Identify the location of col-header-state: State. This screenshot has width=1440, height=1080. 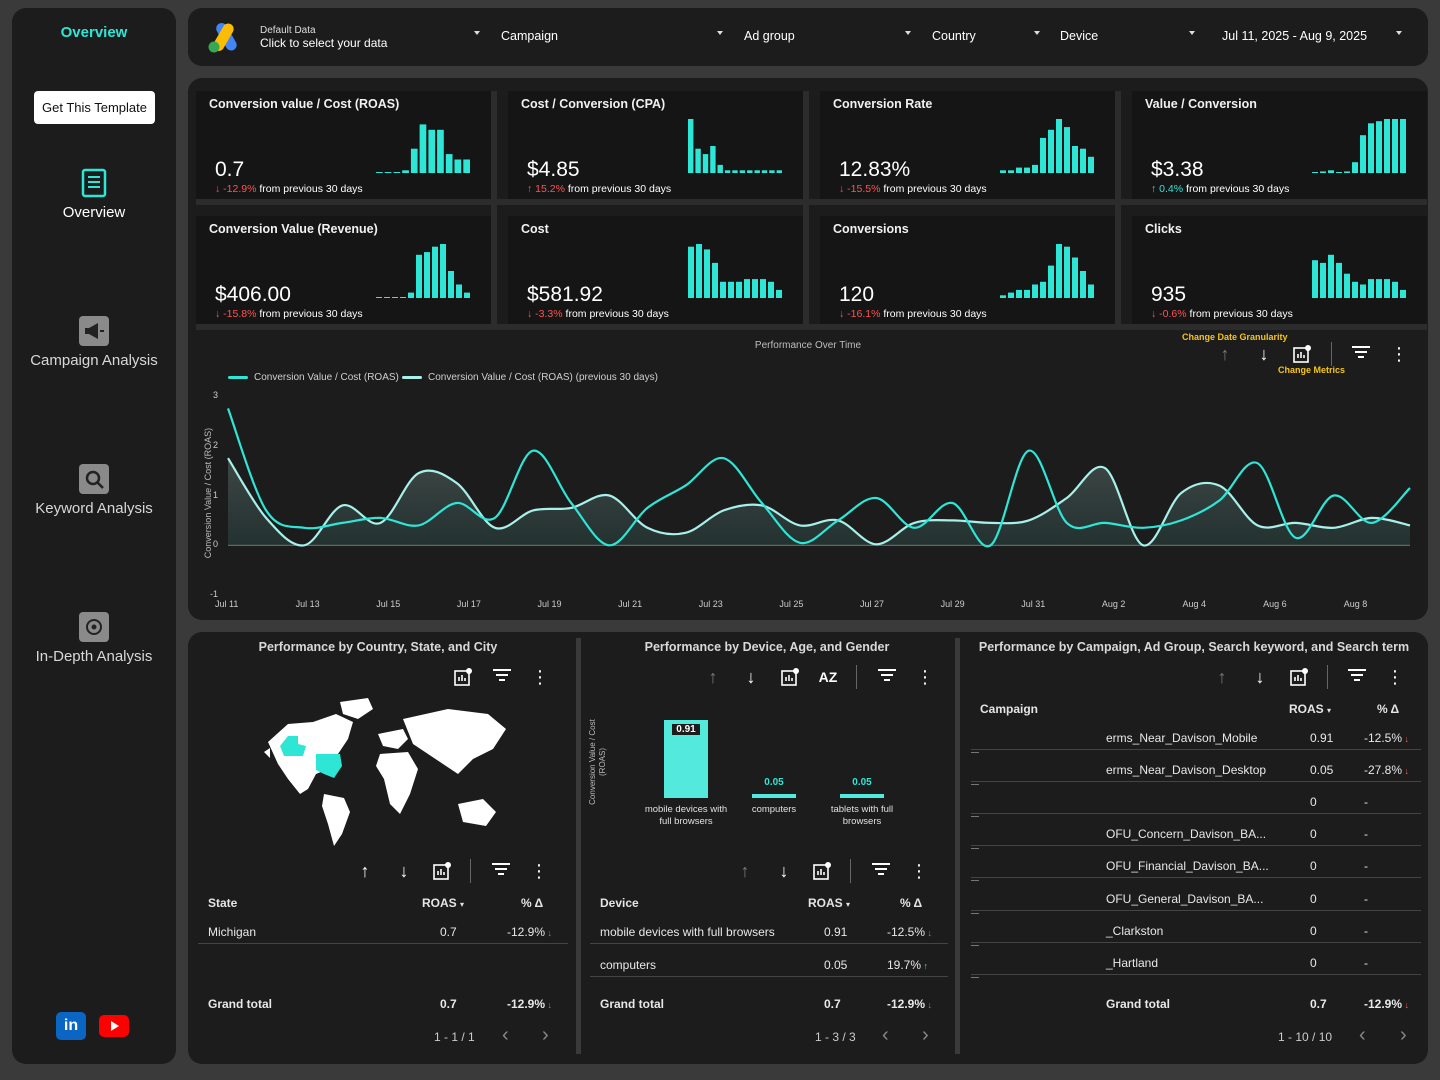
(223, 903).